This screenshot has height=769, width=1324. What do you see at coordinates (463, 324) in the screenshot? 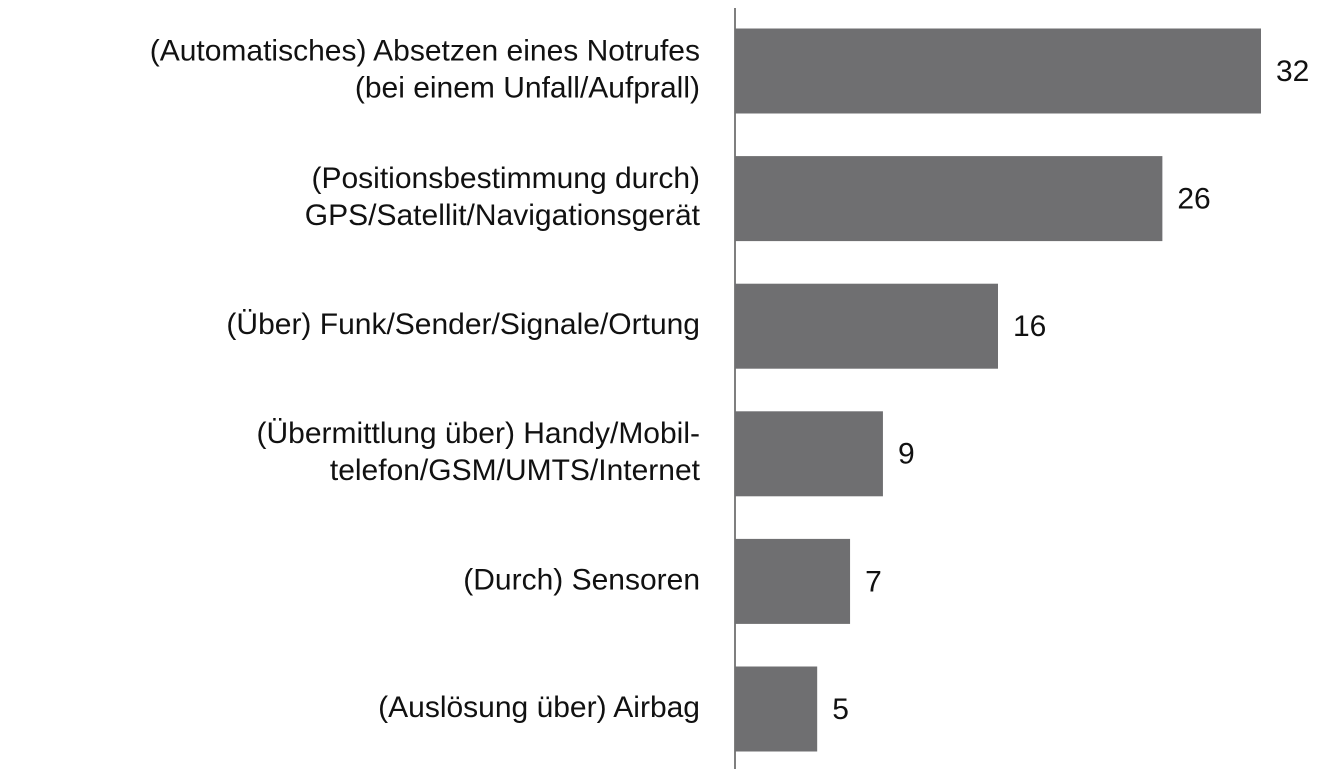
I see `category-label: (Über) Funk/Sender/Signale/Ortung` at bounding box center [463, 324].